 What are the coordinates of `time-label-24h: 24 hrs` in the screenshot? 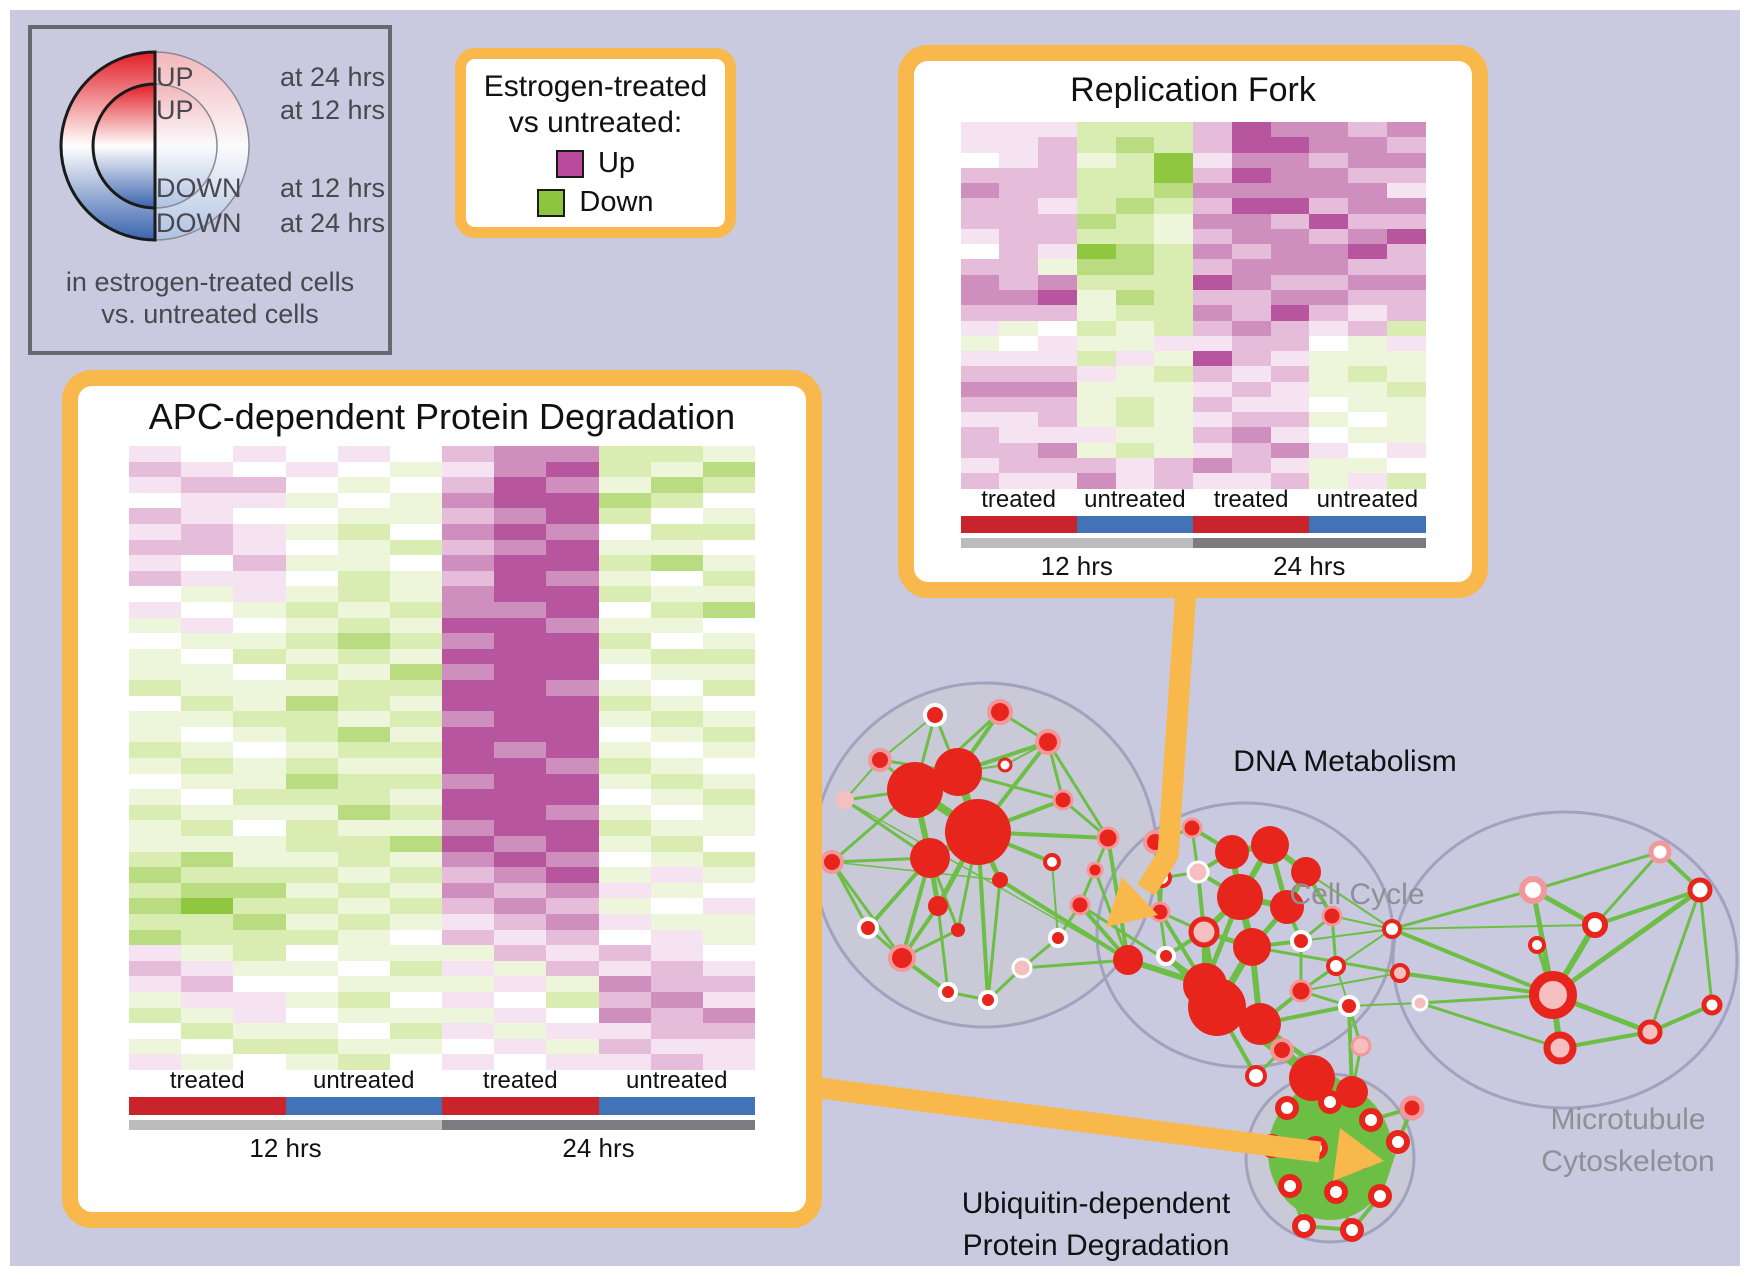 It's located at (1309, 566).